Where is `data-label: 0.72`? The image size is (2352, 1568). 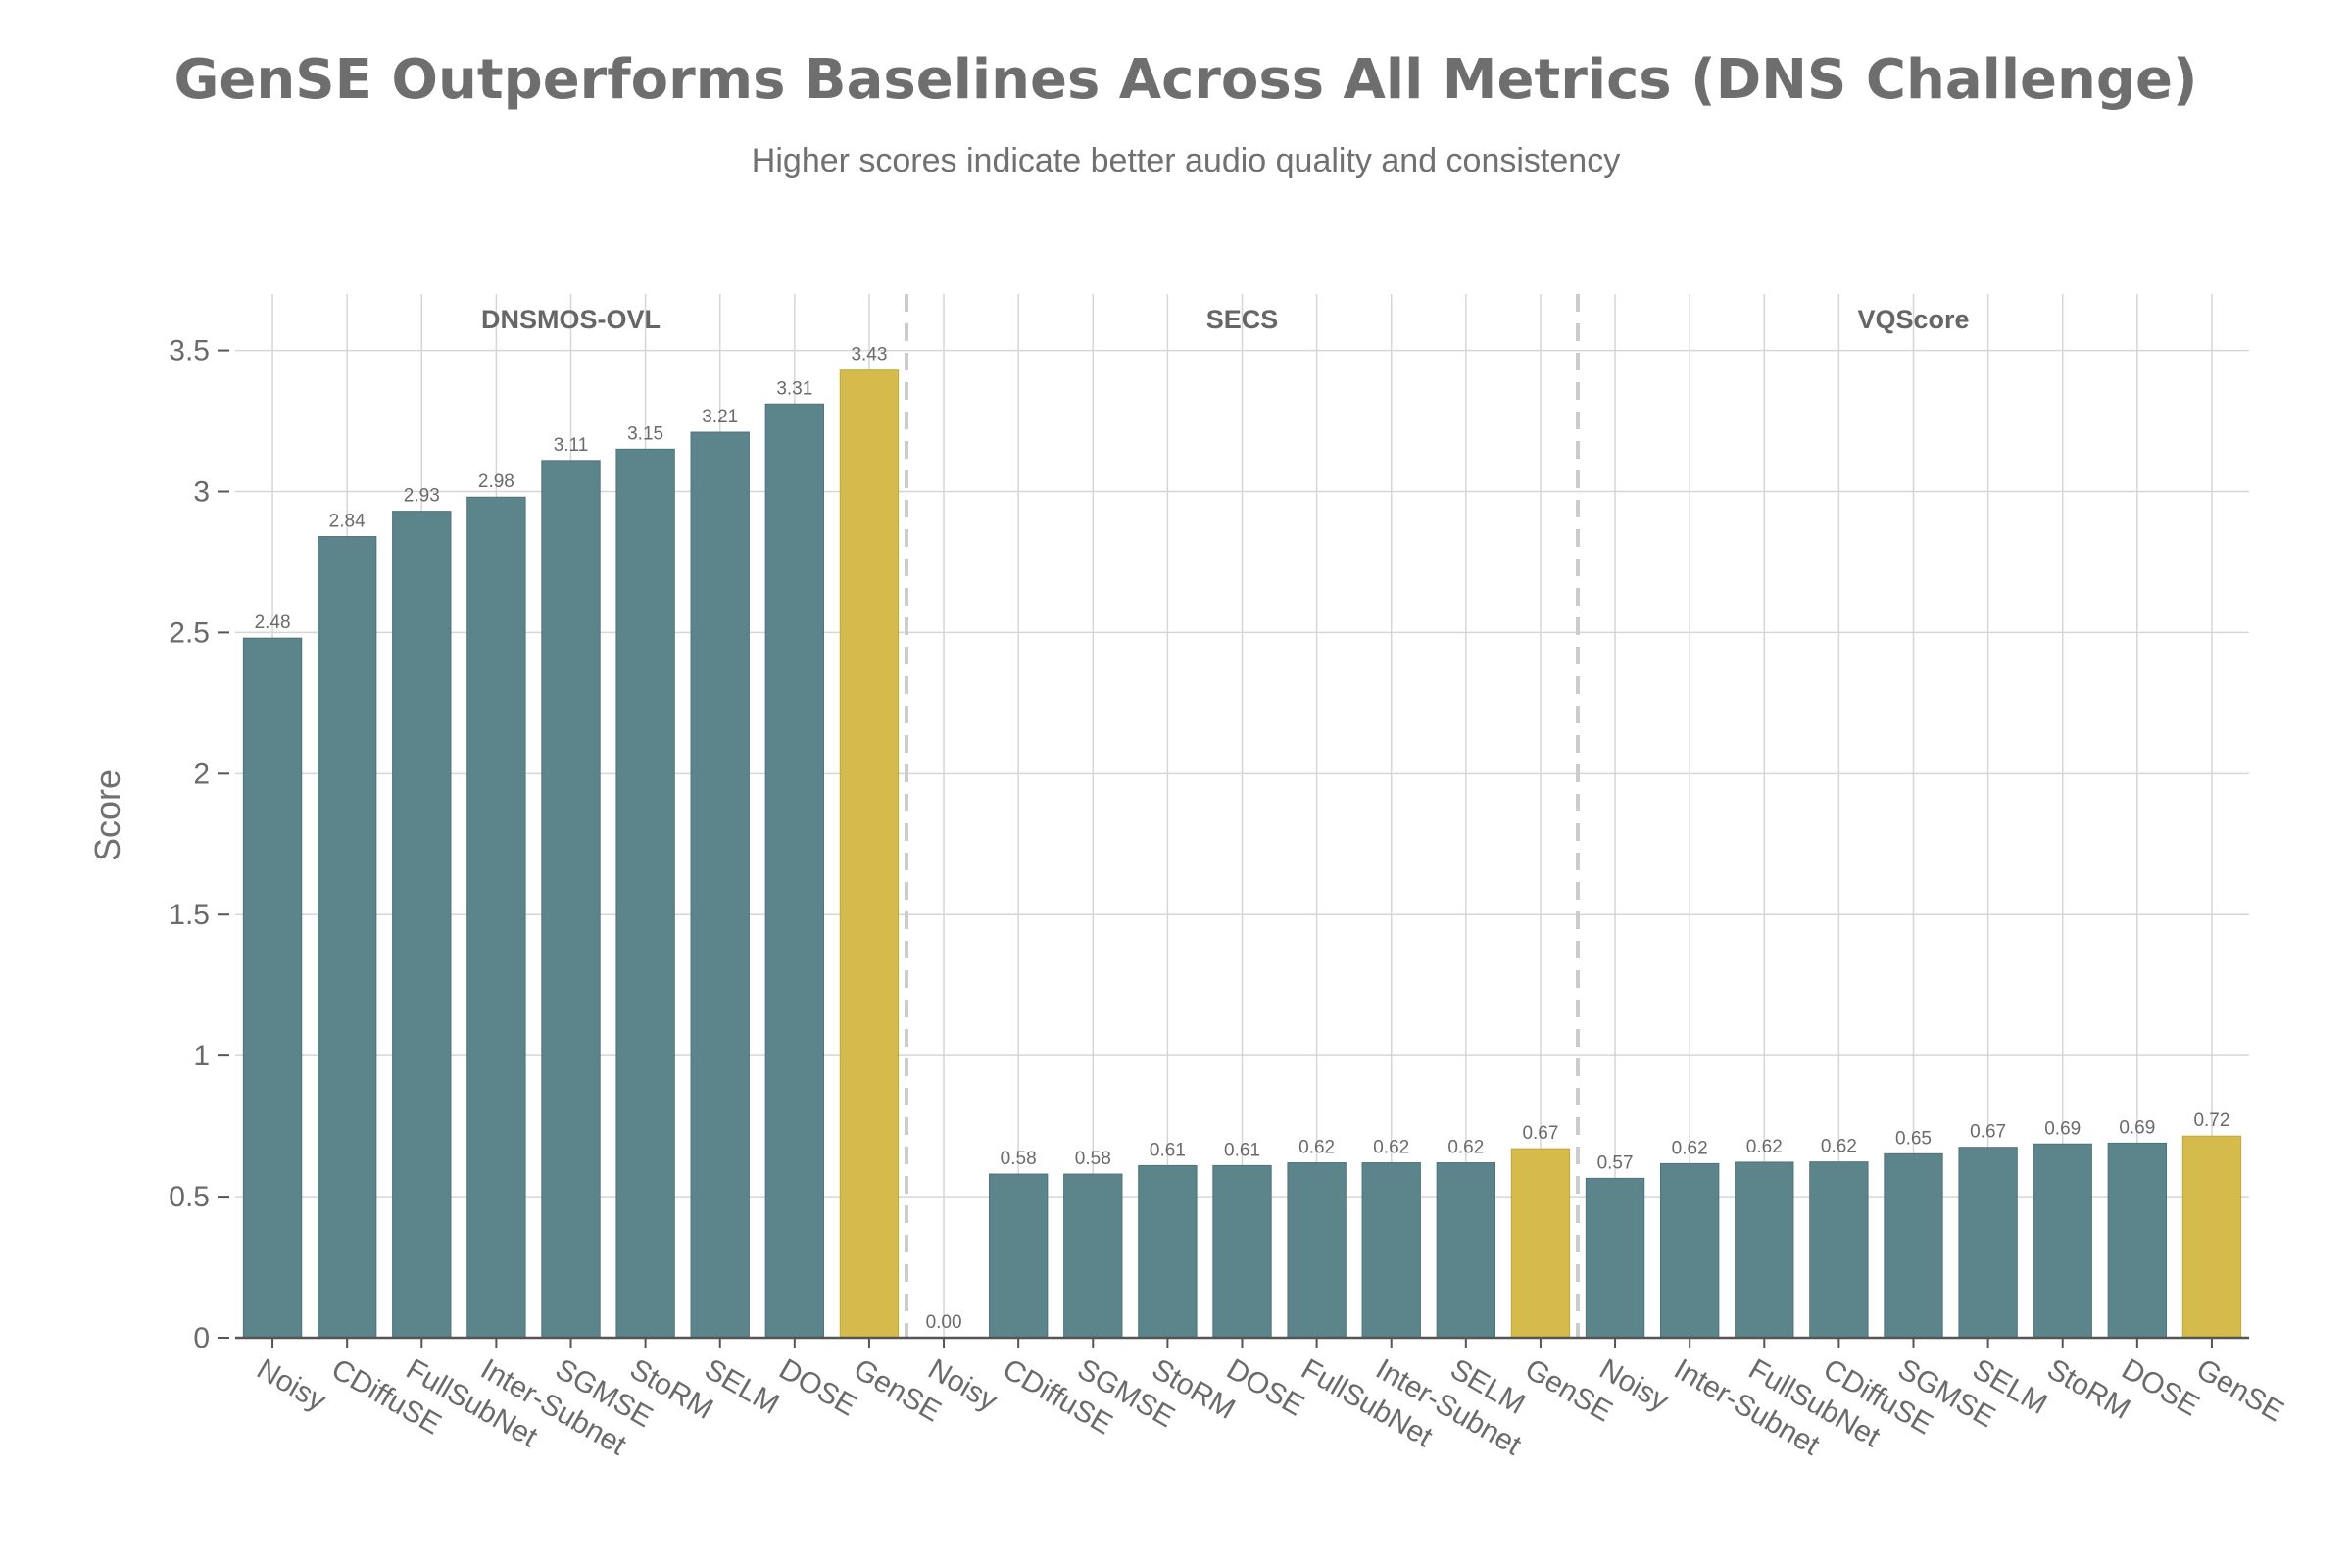
data-label: 0.72 is located at coordinates (2211, 1120).